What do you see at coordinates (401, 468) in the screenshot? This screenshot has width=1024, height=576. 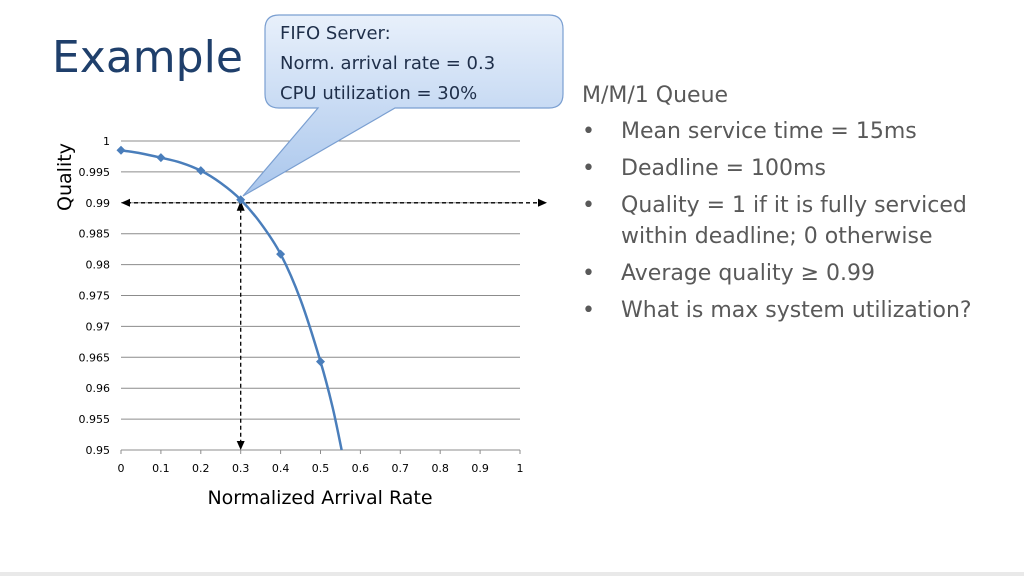 I see `x-tick-label: 0.7` at bounding box center [401, 468].